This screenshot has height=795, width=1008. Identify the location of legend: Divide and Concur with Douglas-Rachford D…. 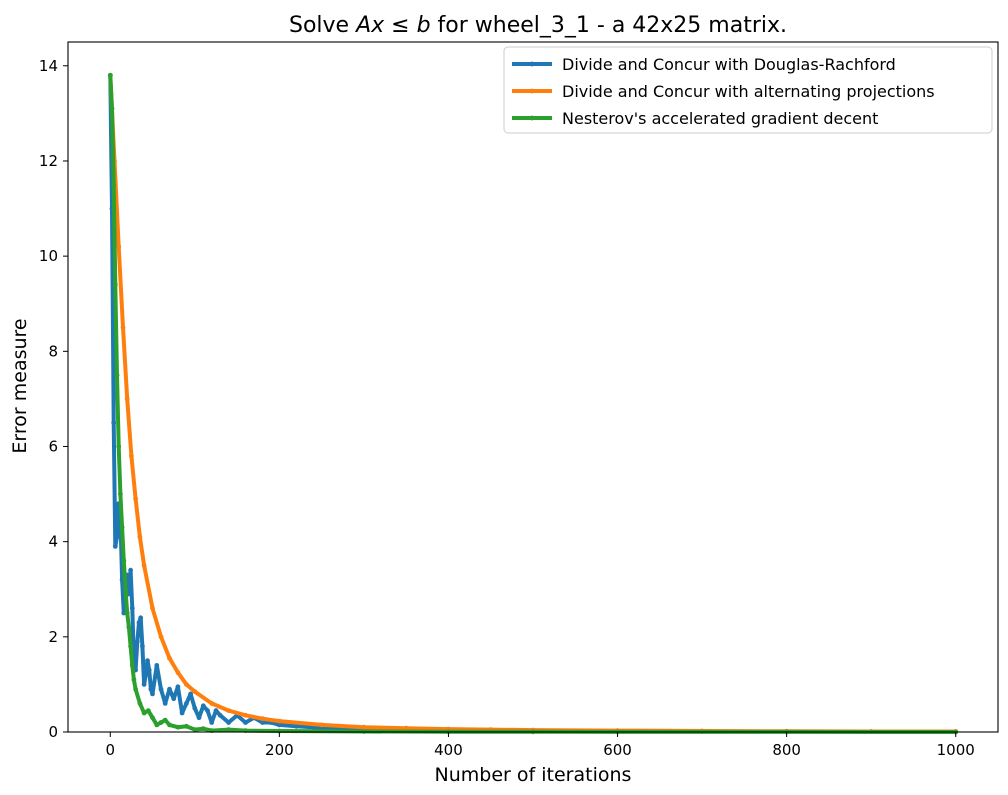
(748, 90).